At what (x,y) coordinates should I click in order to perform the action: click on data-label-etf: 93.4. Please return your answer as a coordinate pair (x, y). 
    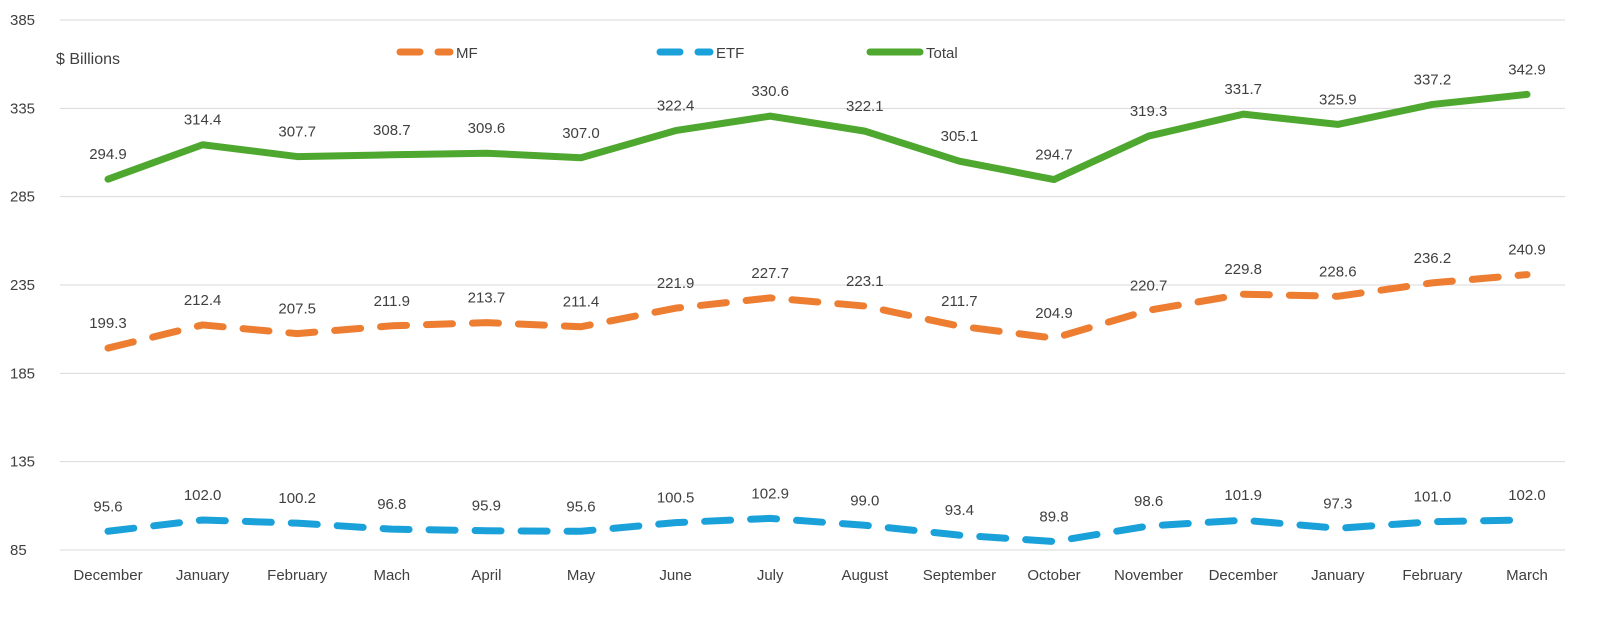
    Looking at the image, I should click on (959, 510).